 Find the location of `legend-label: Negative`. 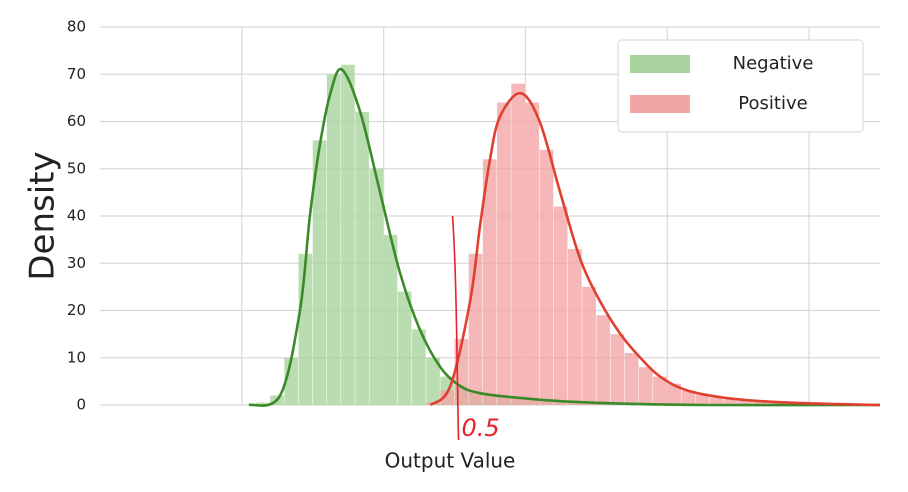

legend-label: Negative is located at coordinates (773, 63).